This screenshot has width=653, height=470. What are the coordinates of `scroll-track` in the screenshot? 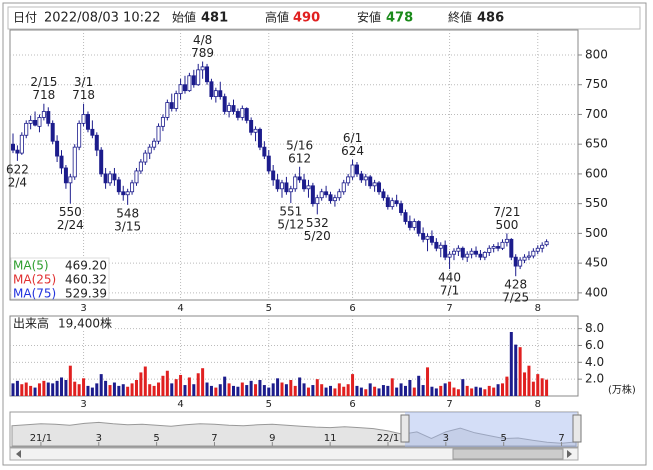 It's located at (294, 454).